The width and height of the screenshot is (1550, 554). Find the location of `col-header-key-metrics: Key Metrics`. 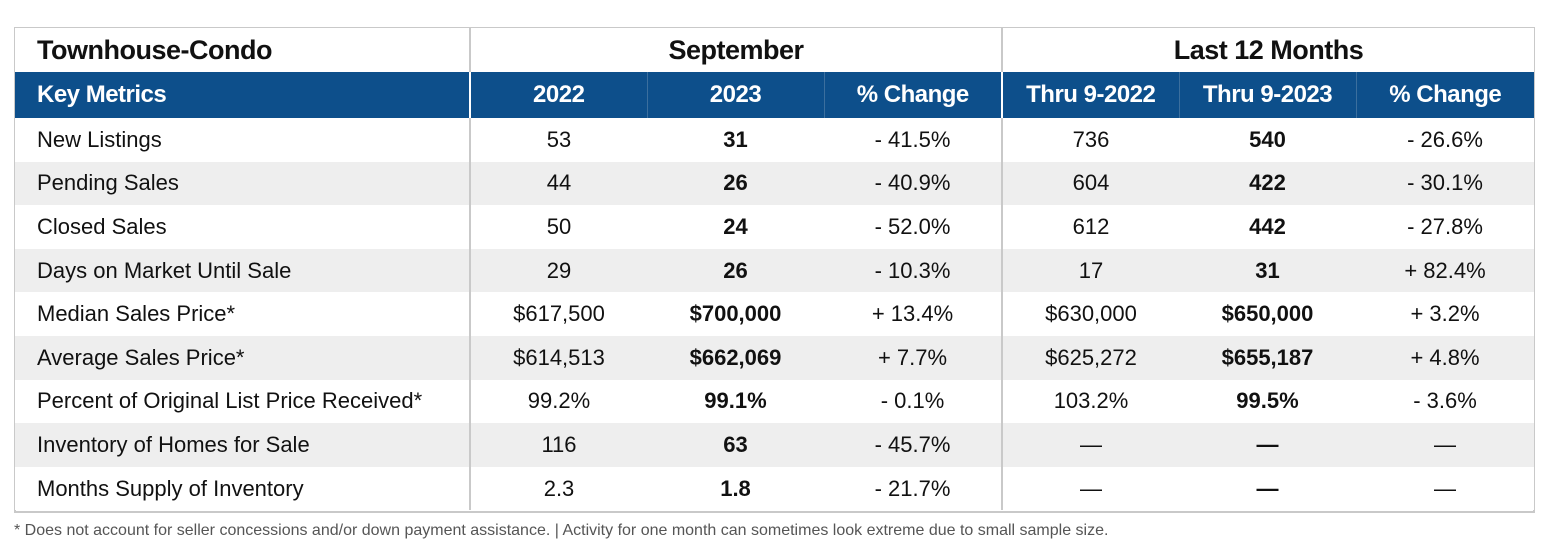

col-header-key-metrics: Key Metrics is located at coordinates (242, 95).